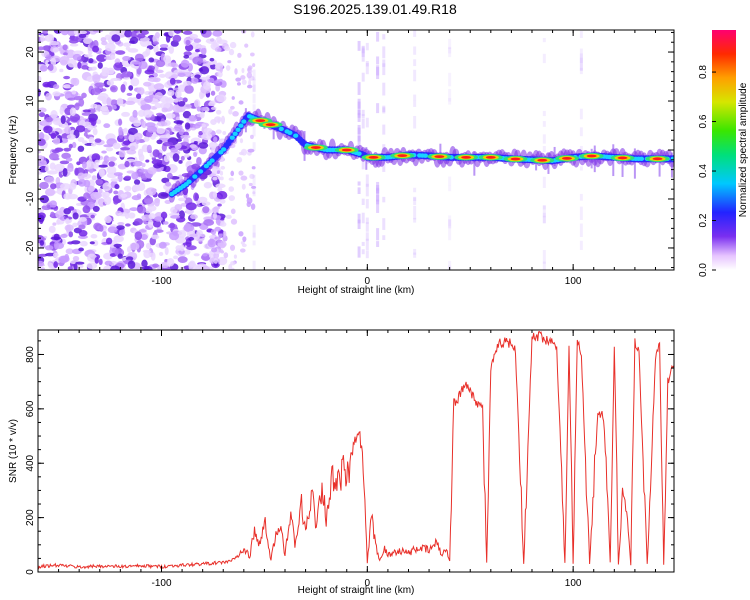  What do you see at coordinates (161, 281) in the screenshot?
I see `spectrogram-xtick-label: -100` at bounding box center [161, 281].